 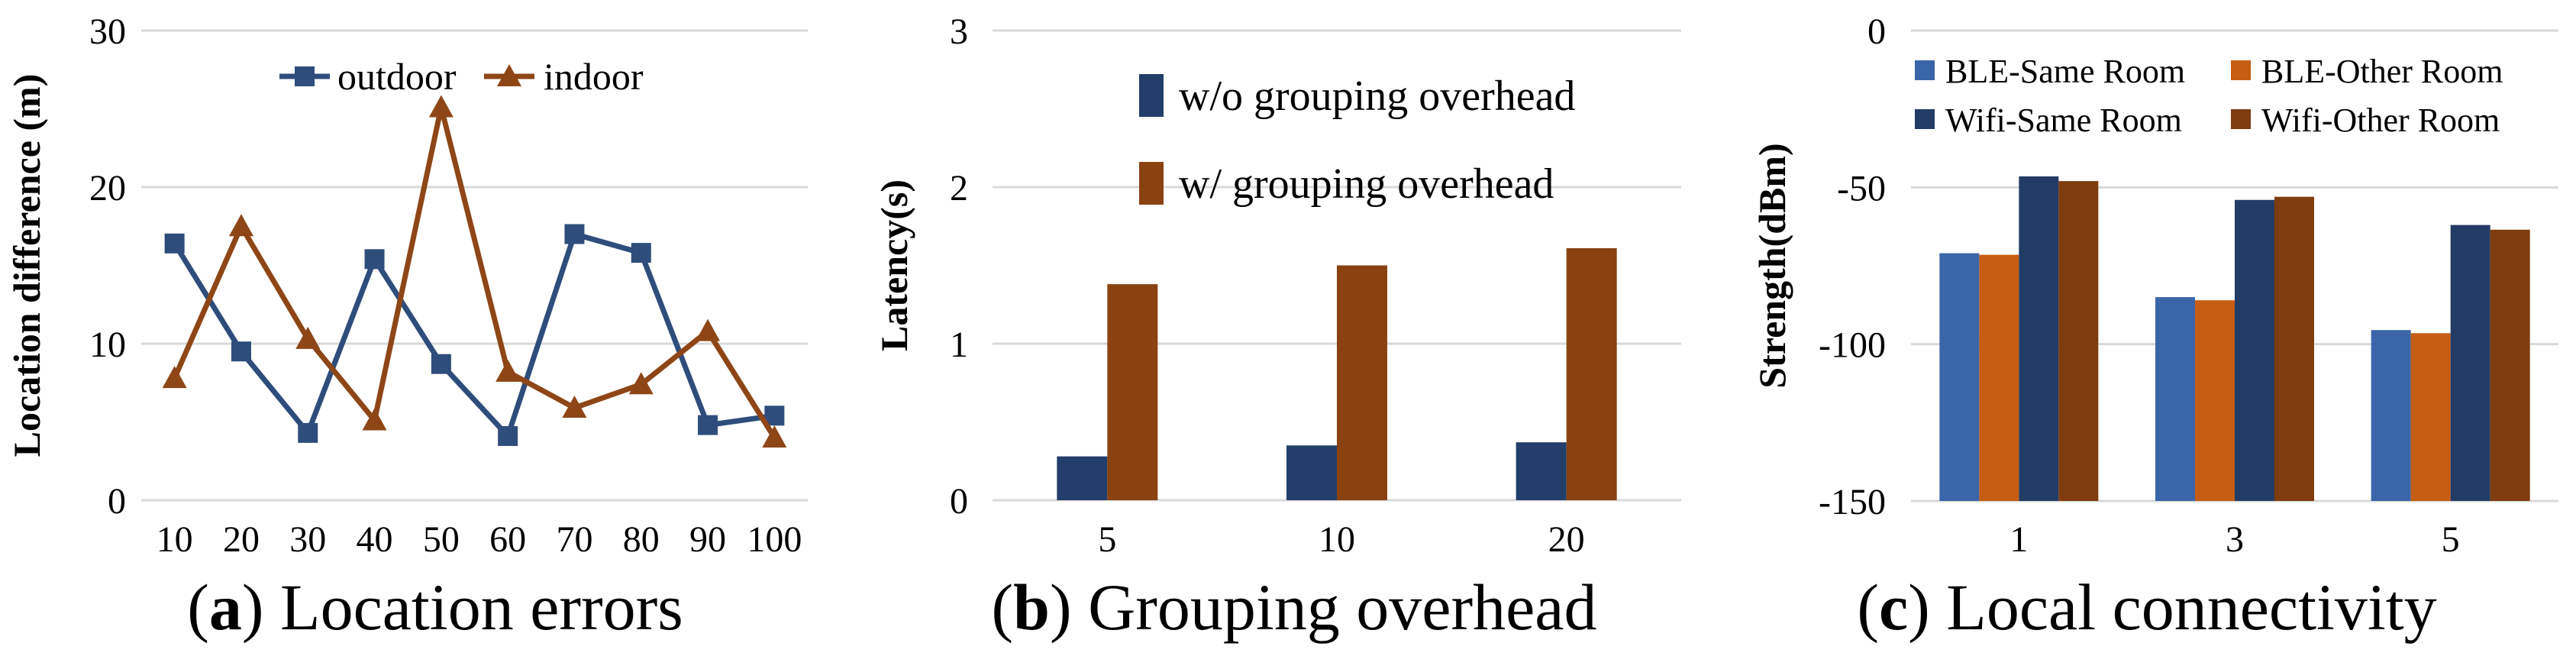 I want to click on legend-label: outdoor, so click(x=397, y=76).